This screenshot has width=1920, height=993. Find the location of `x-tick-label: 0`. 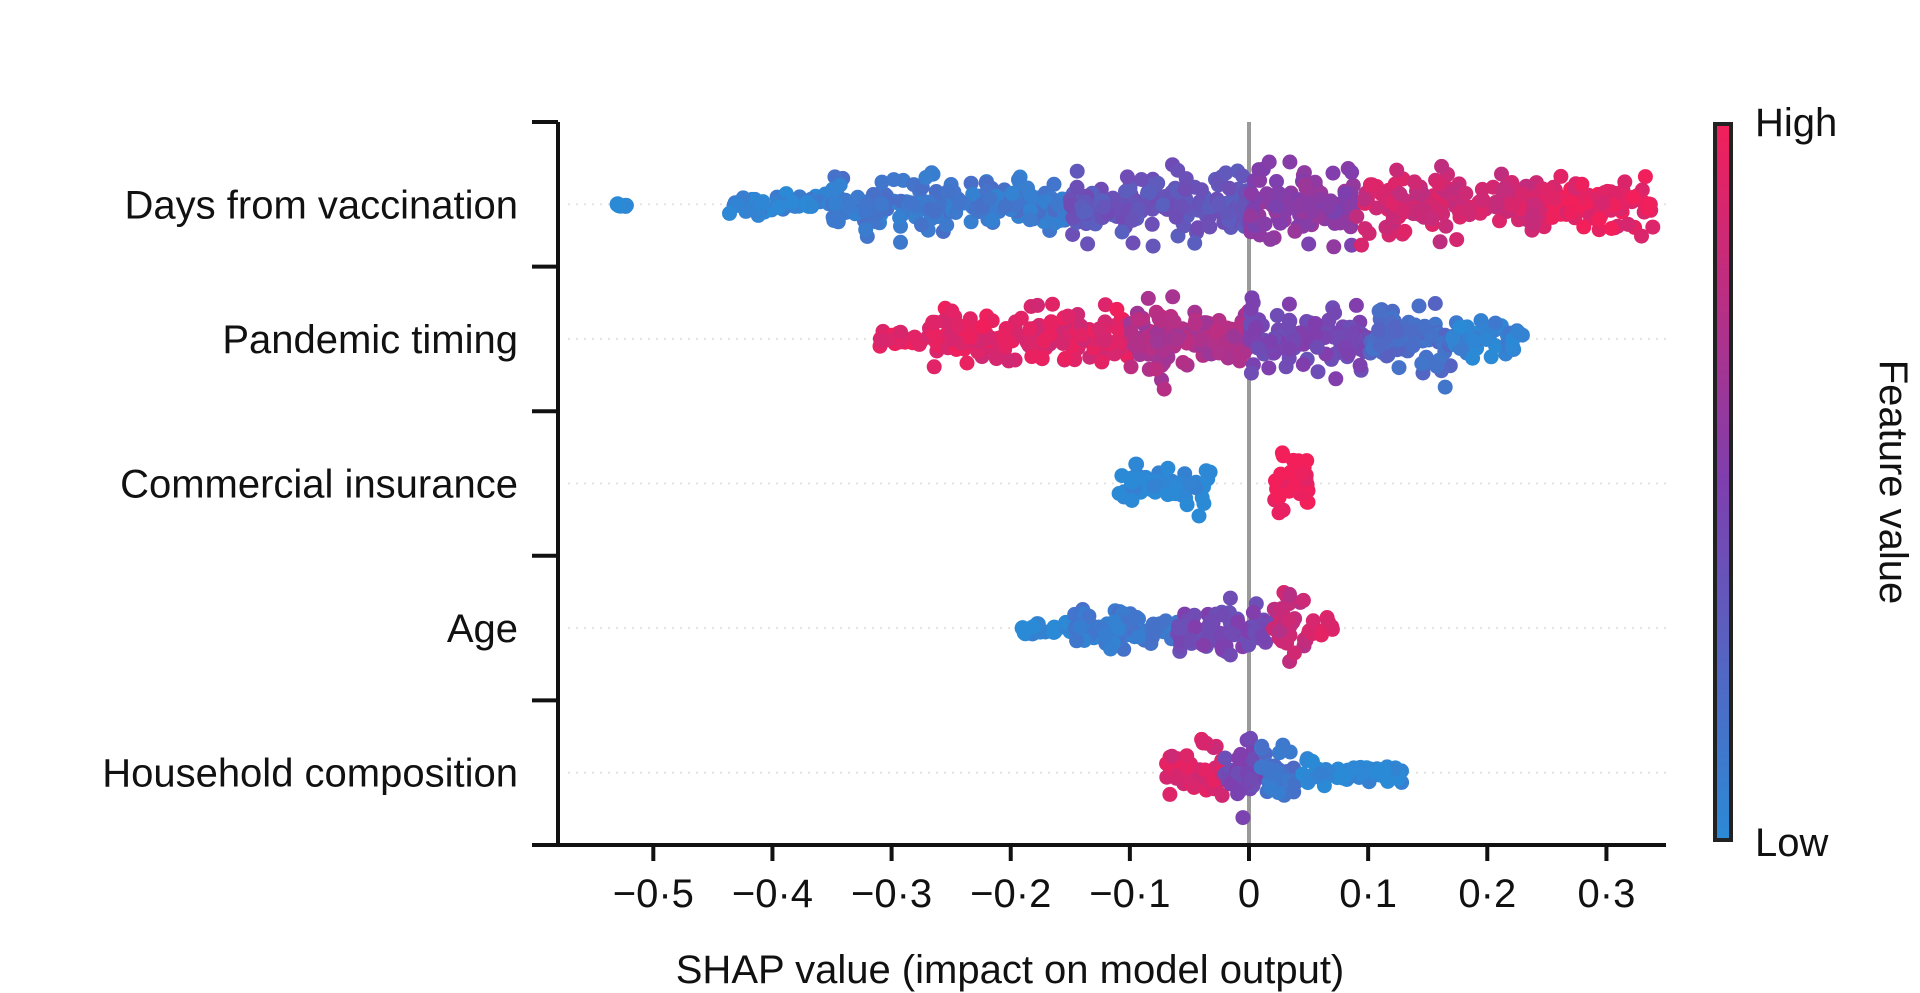

x-tick-label: 0 is located at coordinates (1249, 894).